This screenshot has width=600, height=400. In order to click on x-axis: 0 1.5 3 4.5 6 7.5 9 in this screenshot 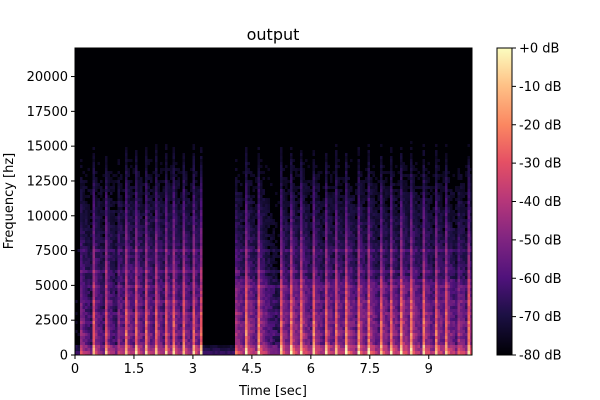, I will do `click(252, 366)`.